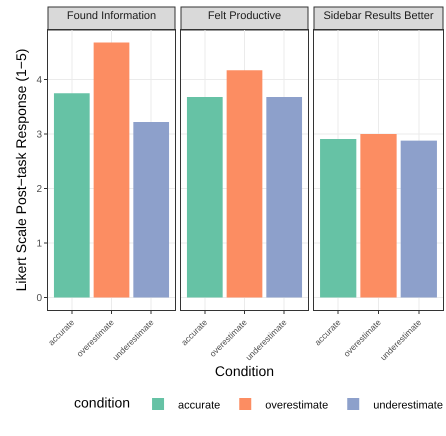 Image resolution: width=446 pixels, height=436 pixels. What do you see at coordinates (378, 16) in the screenshot?
I see `chart-title: Sidebar Results Better` at bounding box center [378, 16].